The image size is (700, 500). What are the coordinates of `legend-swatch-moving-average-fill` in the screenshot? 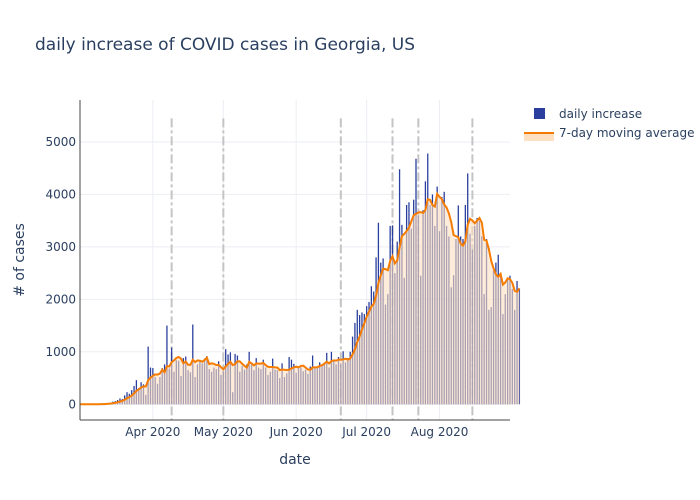 It's located at (539, 137).